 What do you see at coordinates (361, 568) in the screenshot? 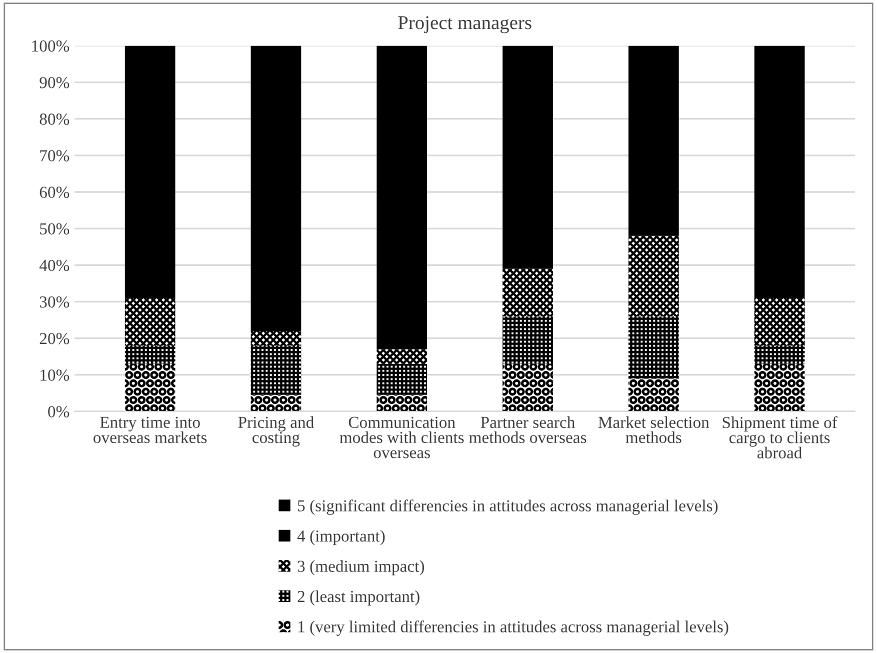
I see `legend-label: 3 (medium impact)` at bounding box center [361, 568].